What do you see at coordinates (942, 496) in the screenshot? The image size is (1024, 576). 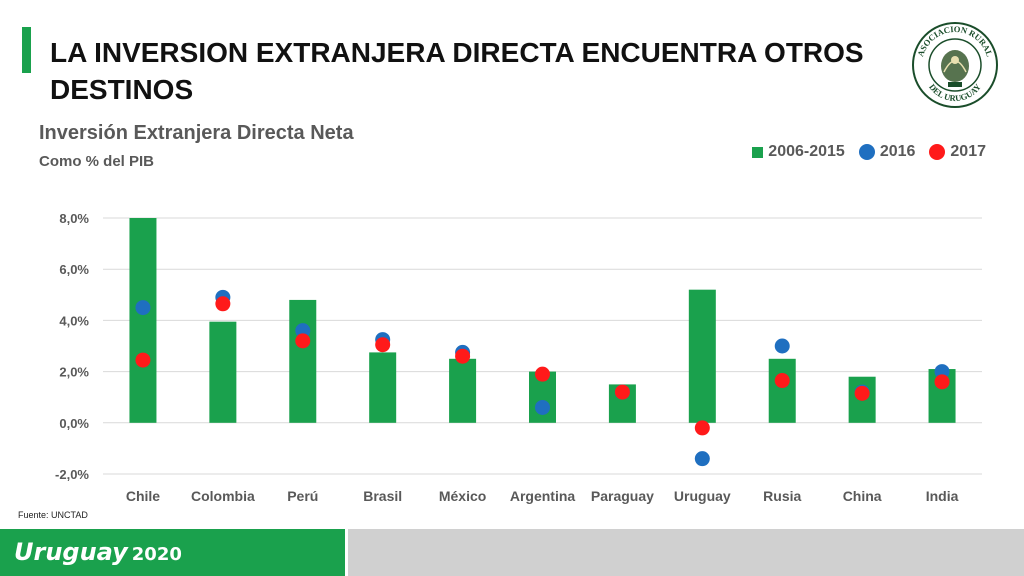 I see `x-tick-label: India` at bounding box center [942, 496].